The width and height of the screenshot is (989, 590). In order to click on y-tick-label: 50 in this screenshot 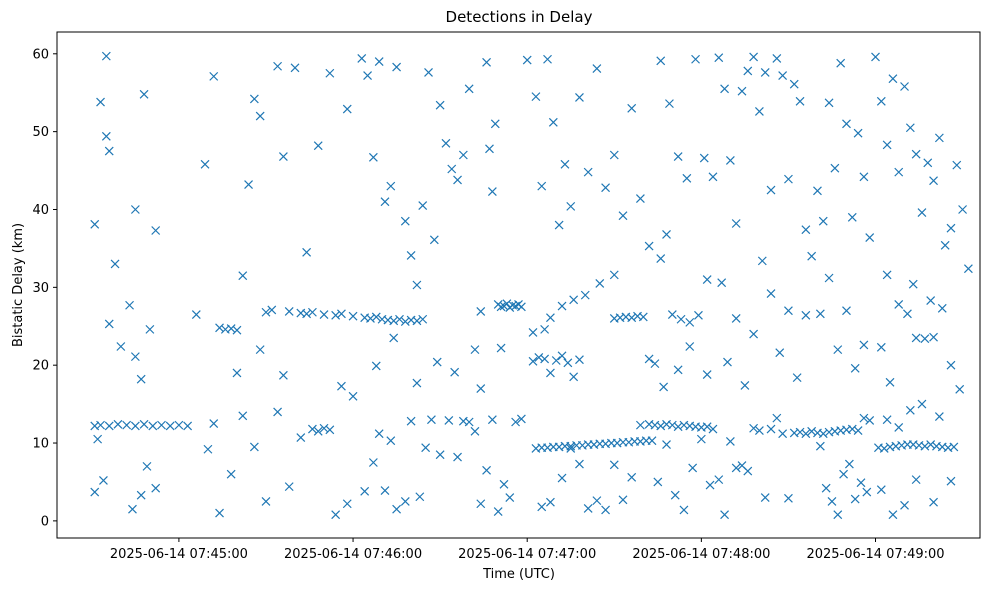, I will do `click(40, 132)`.